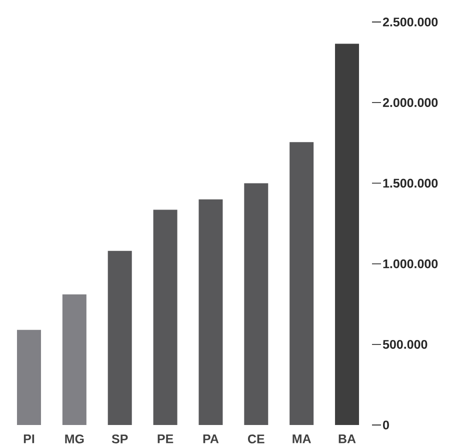 This screenshot has width=463, height=447. Describe the element at coordinates (74, 439) in the screenshot. I see `x-tick-label: MG` at that location.